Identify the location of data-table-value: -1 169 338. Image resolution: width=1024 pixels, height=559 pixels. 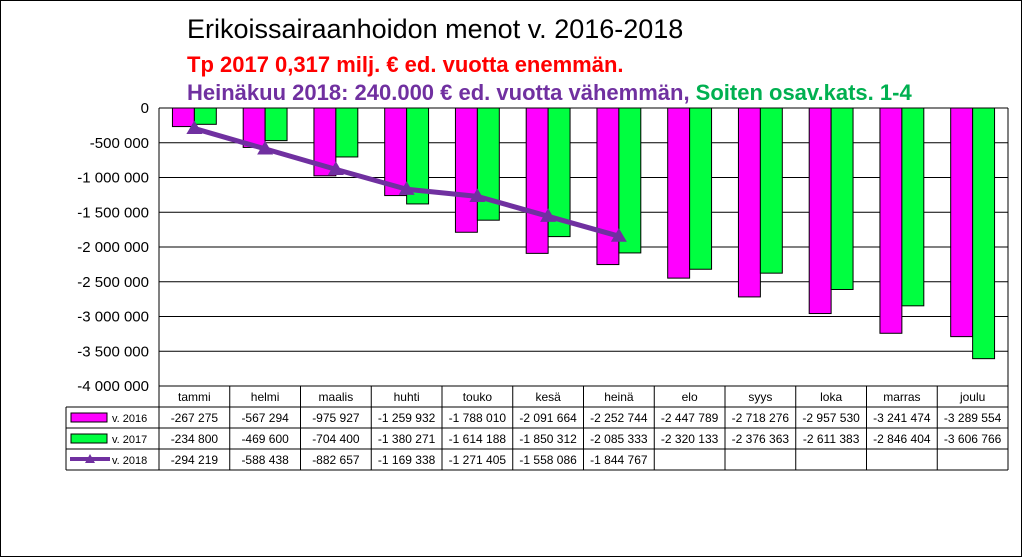
(407, 460).